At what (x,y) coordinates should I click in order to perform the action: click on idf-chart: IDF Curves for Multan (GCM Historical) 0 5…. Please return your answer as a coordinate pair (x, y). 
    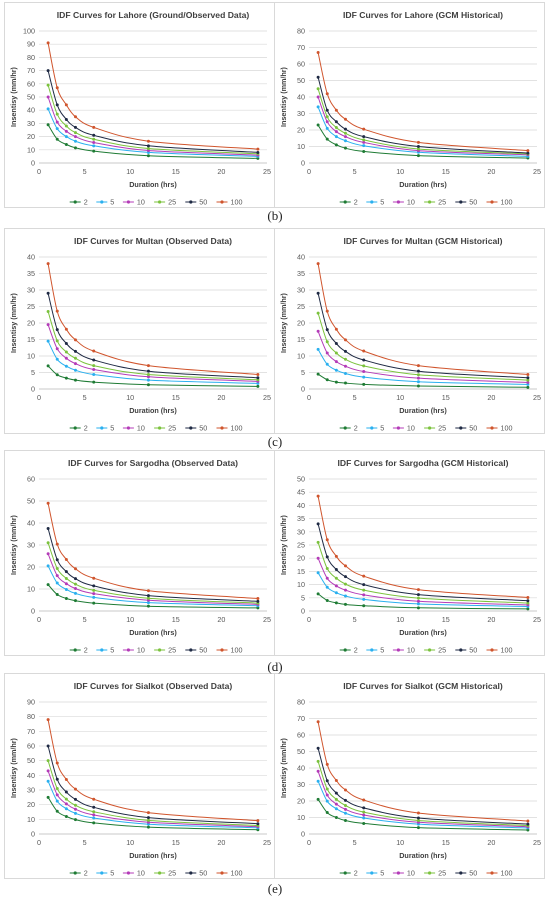
    Looking at the image, I should click on (410, 334).